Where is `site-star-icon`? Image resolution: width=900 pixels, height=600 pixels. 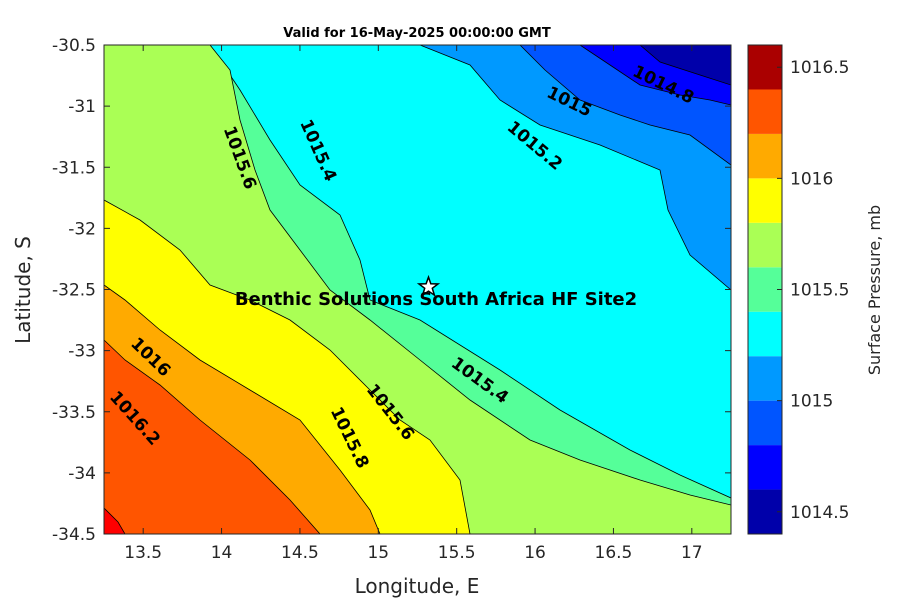
site-star-icon is located at coordinates (428, 285).